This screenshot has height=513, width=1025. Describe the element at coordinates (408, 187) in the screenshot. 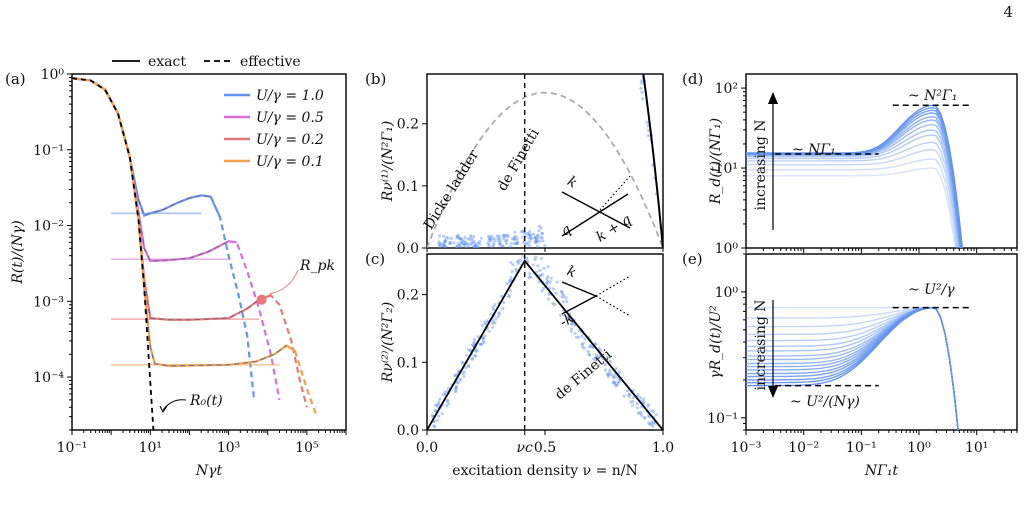

I see `panel-b-ytick-label: 0.1` at that location.